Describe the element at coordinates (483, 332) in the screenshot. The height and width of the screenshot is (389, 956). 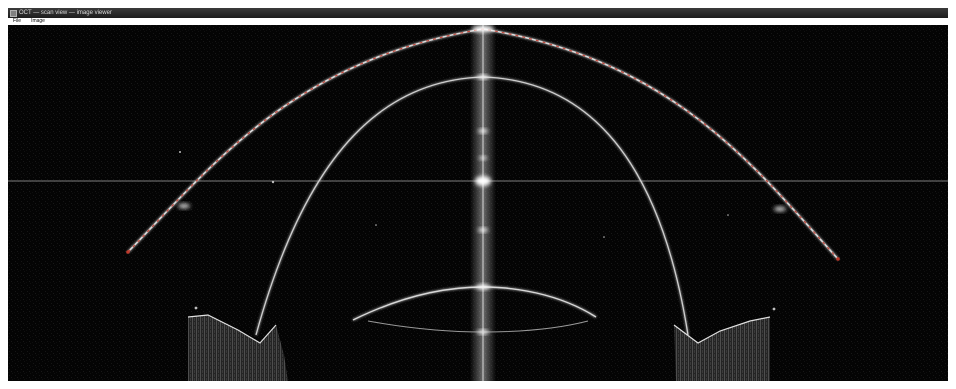
I see `lens-posterior-reflection` at that location.